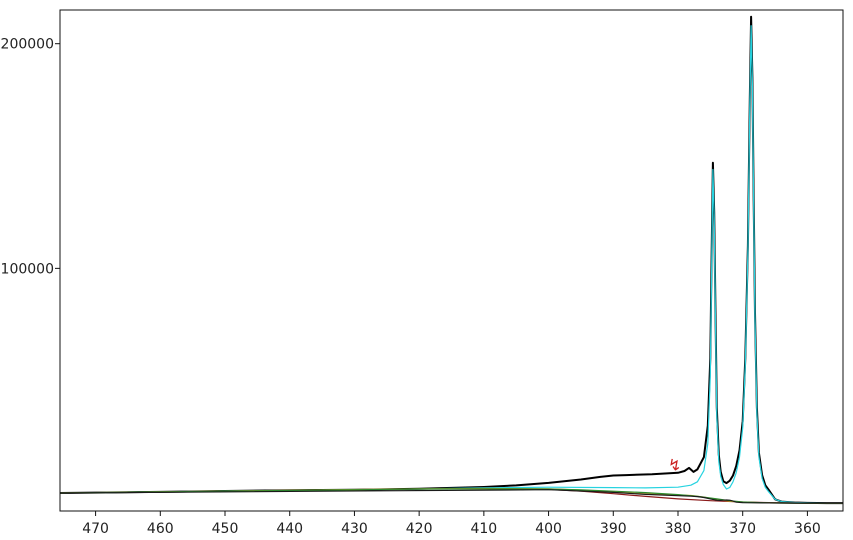  What do you see at coordinates (354, 529) in the screenshot?
I see `x-tick-label-430: 430` at bounding box center [354, 529].